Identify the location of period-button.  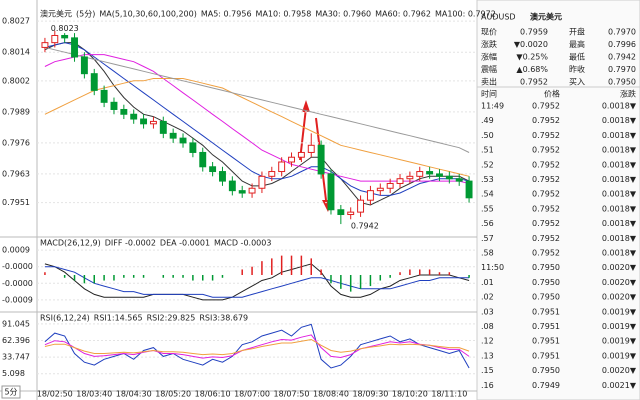
(11, 392).